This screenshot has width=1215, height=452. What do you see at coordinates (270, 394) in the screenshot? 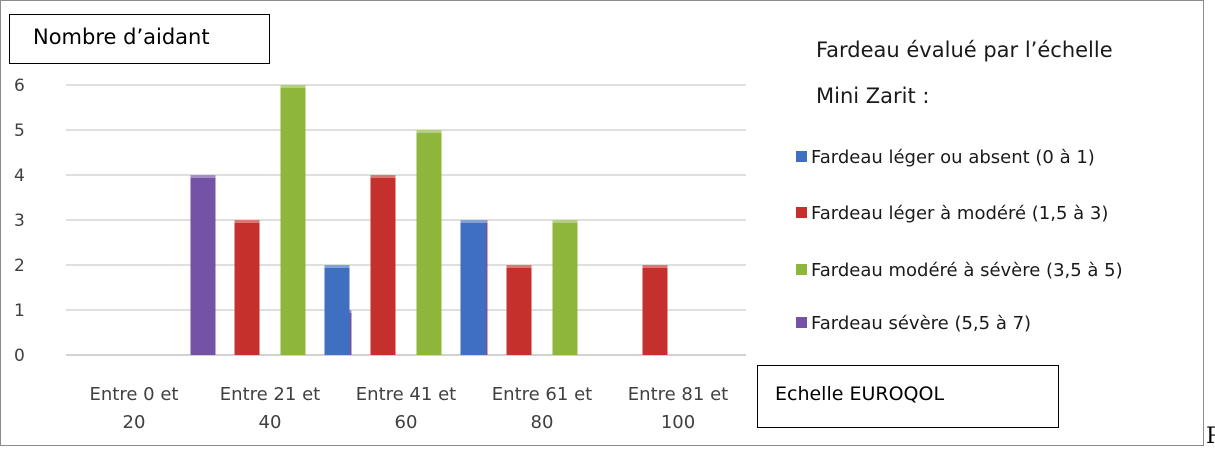
I see `x-tick-label: Entre 21 et` at bounding box center [270, 394].